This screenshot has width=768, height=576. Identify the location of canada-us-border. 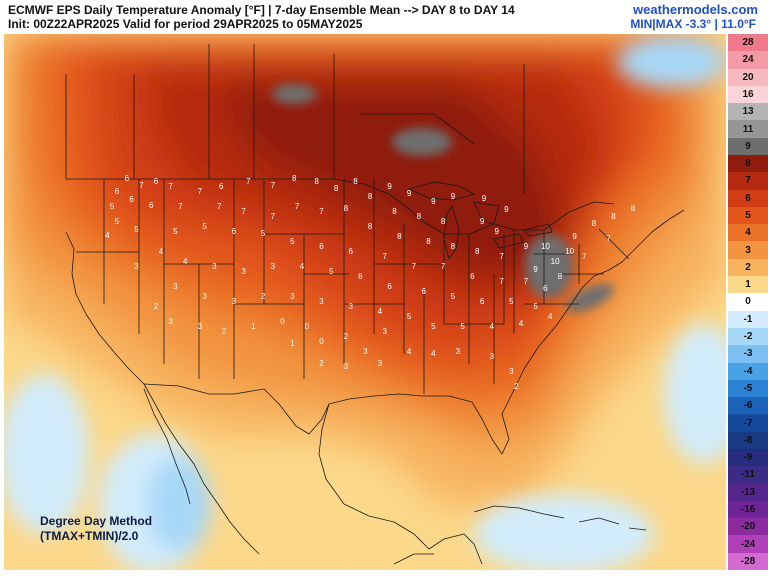
(340, 206).